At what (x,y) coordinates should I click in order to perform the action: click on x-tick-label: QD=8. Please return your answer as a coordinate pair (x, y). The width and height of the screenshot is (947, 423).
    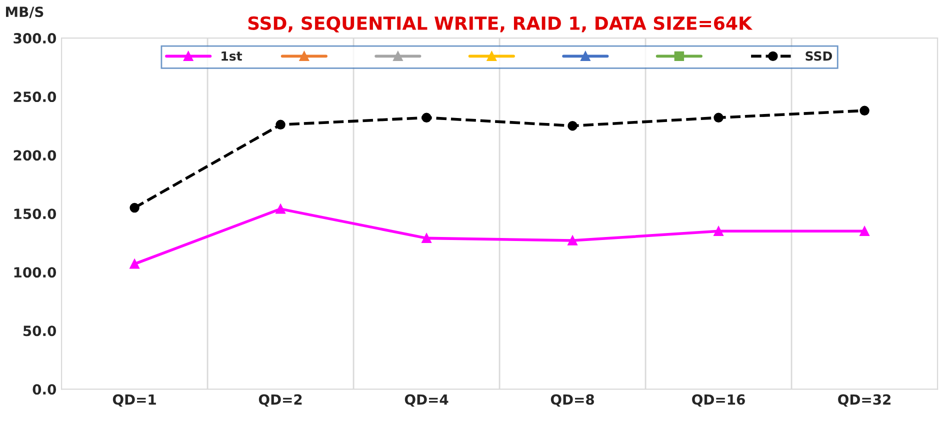
    Looking at the image, I should click on (572, 400).